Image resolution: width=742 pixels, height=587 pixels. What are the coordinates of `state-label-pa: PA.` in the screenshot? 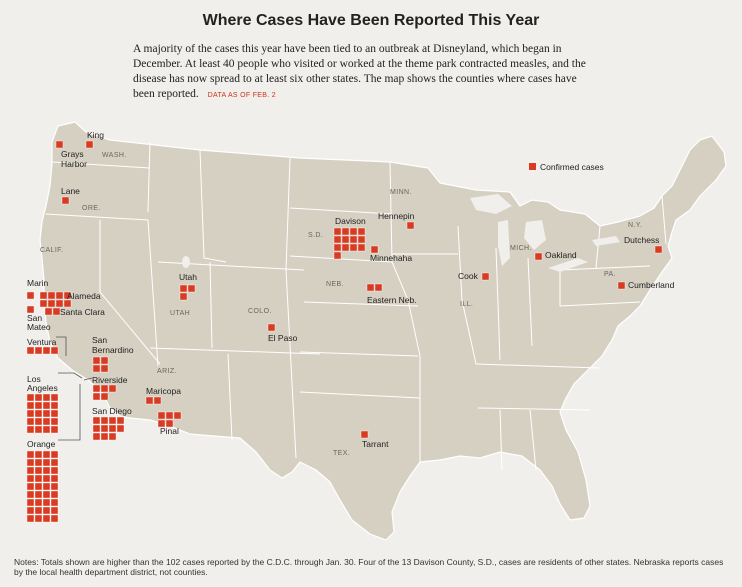 It's located at (610, 274).